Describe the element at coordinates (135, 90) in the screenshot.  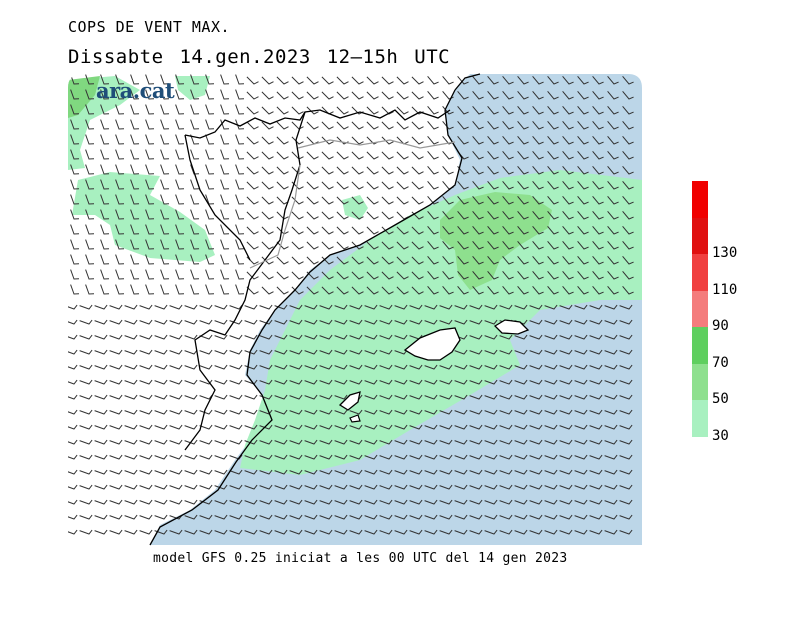
I see `ara-logo: ara.cat` at that location.